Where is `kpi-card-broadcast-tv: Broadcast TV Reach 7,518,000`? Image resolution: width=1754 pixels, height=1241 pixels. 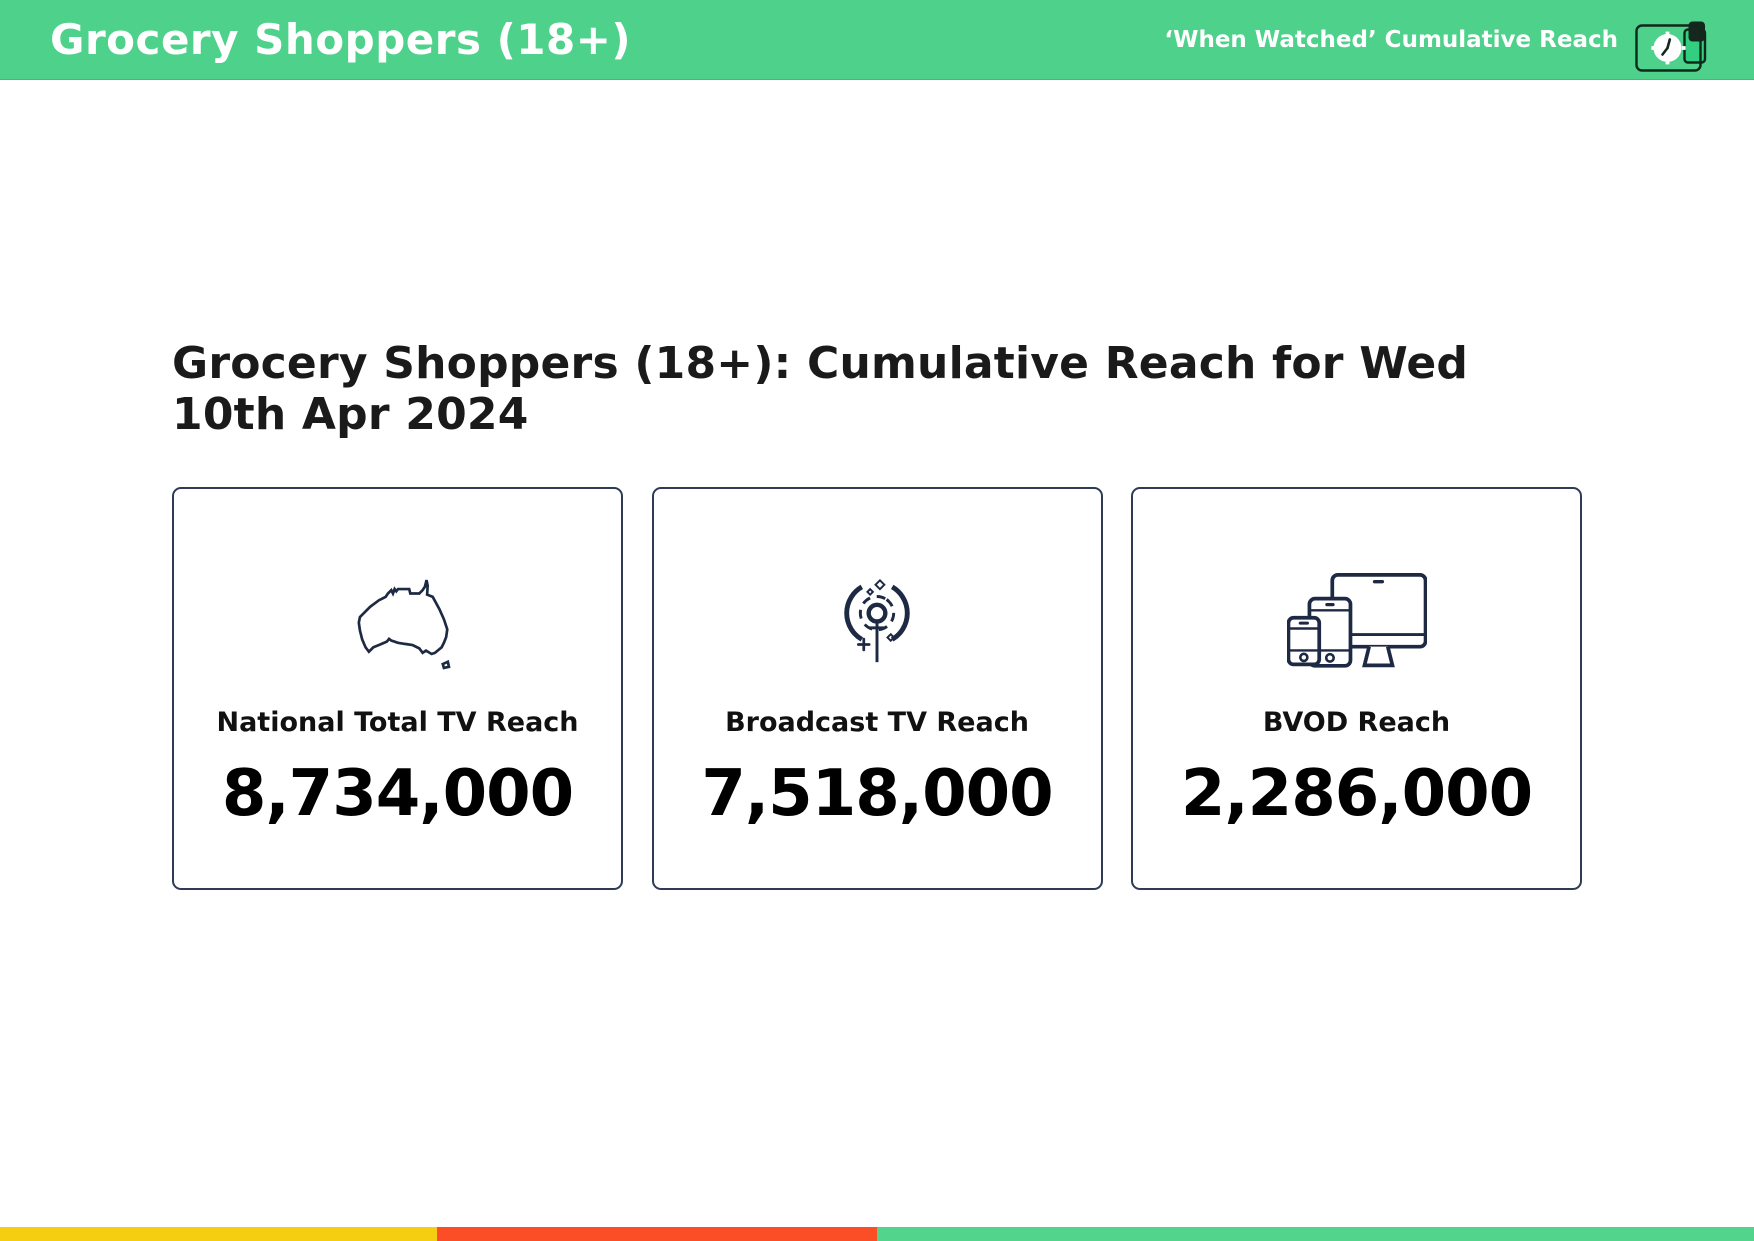
kpi-card-broadcast-tv: Broadcast TV Reach 7,518,000 is located at coordinates (877, 688).